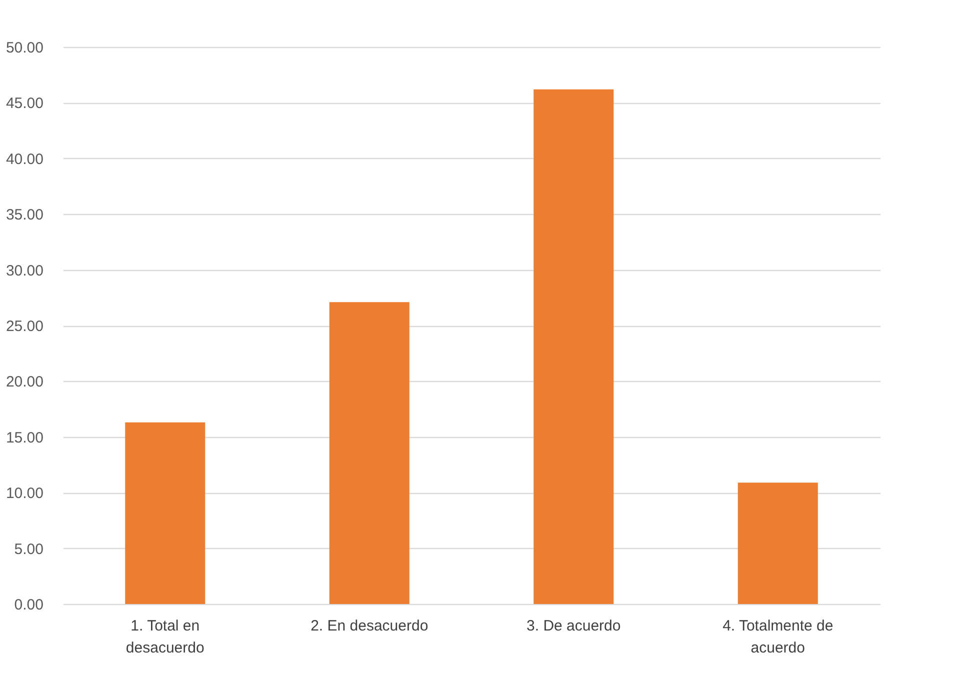  Describe the element at coordinates (29, 549) in the screenshot. I see `y-tick-label: 5.00` at that location.